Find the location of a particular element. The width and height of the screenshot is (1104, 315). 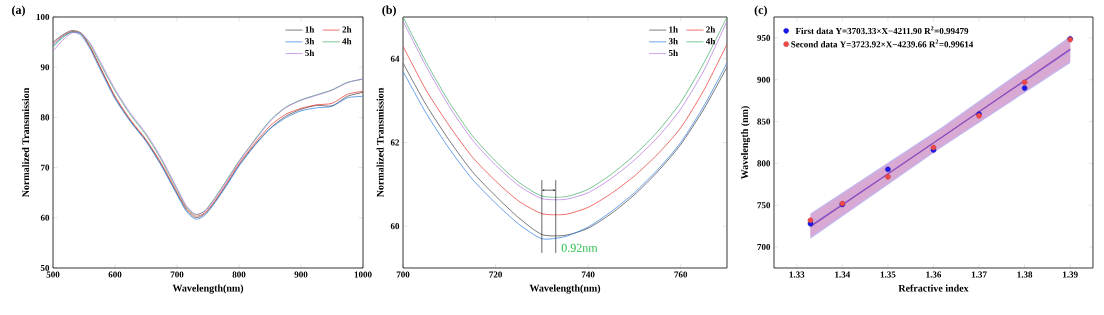

y-tick-label: 700 is located at coordinates (764, 247).